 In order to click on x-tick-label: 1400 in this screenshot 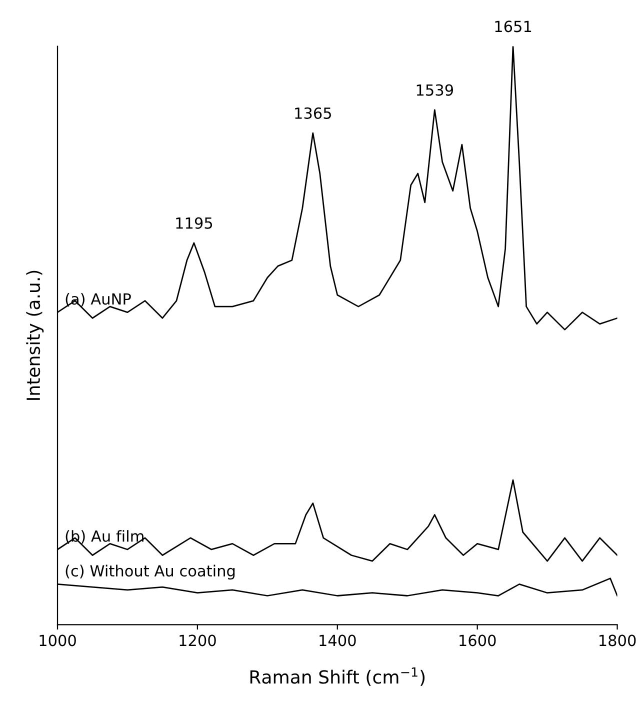, I will do `click(338, 640)`.